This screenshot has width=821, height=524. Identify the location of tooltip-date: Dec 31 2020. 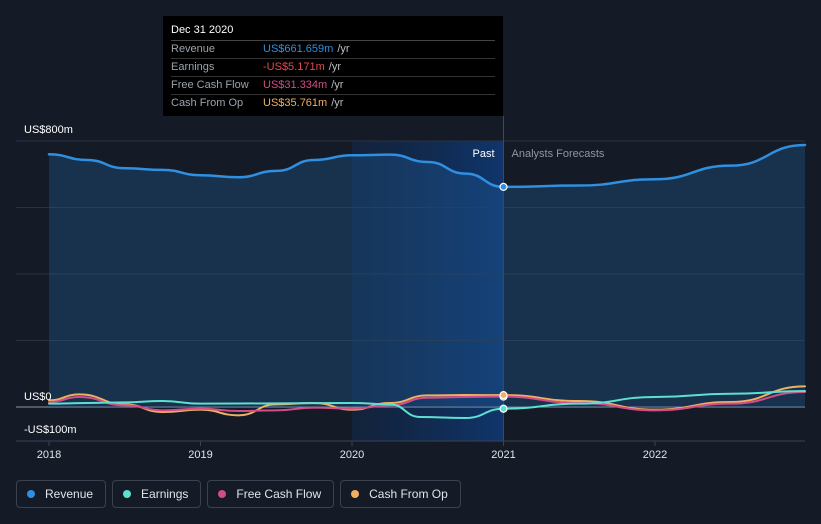
(333, 28).